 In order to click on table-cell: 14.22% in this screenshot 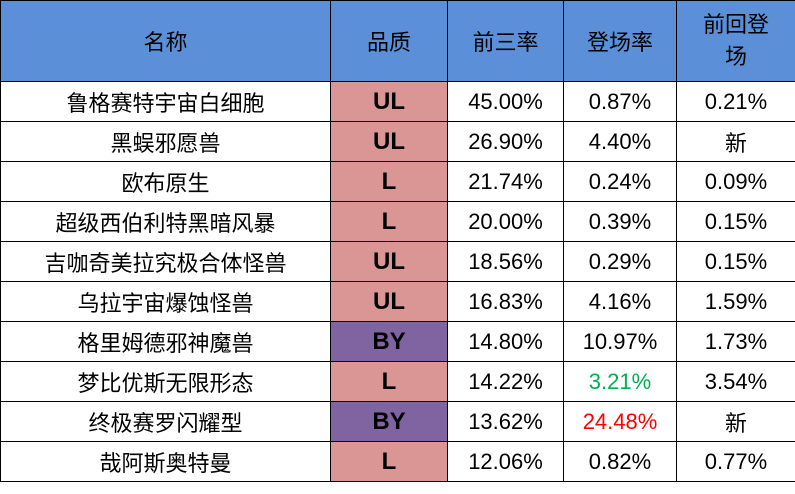, I will do `click(505, 381)`.